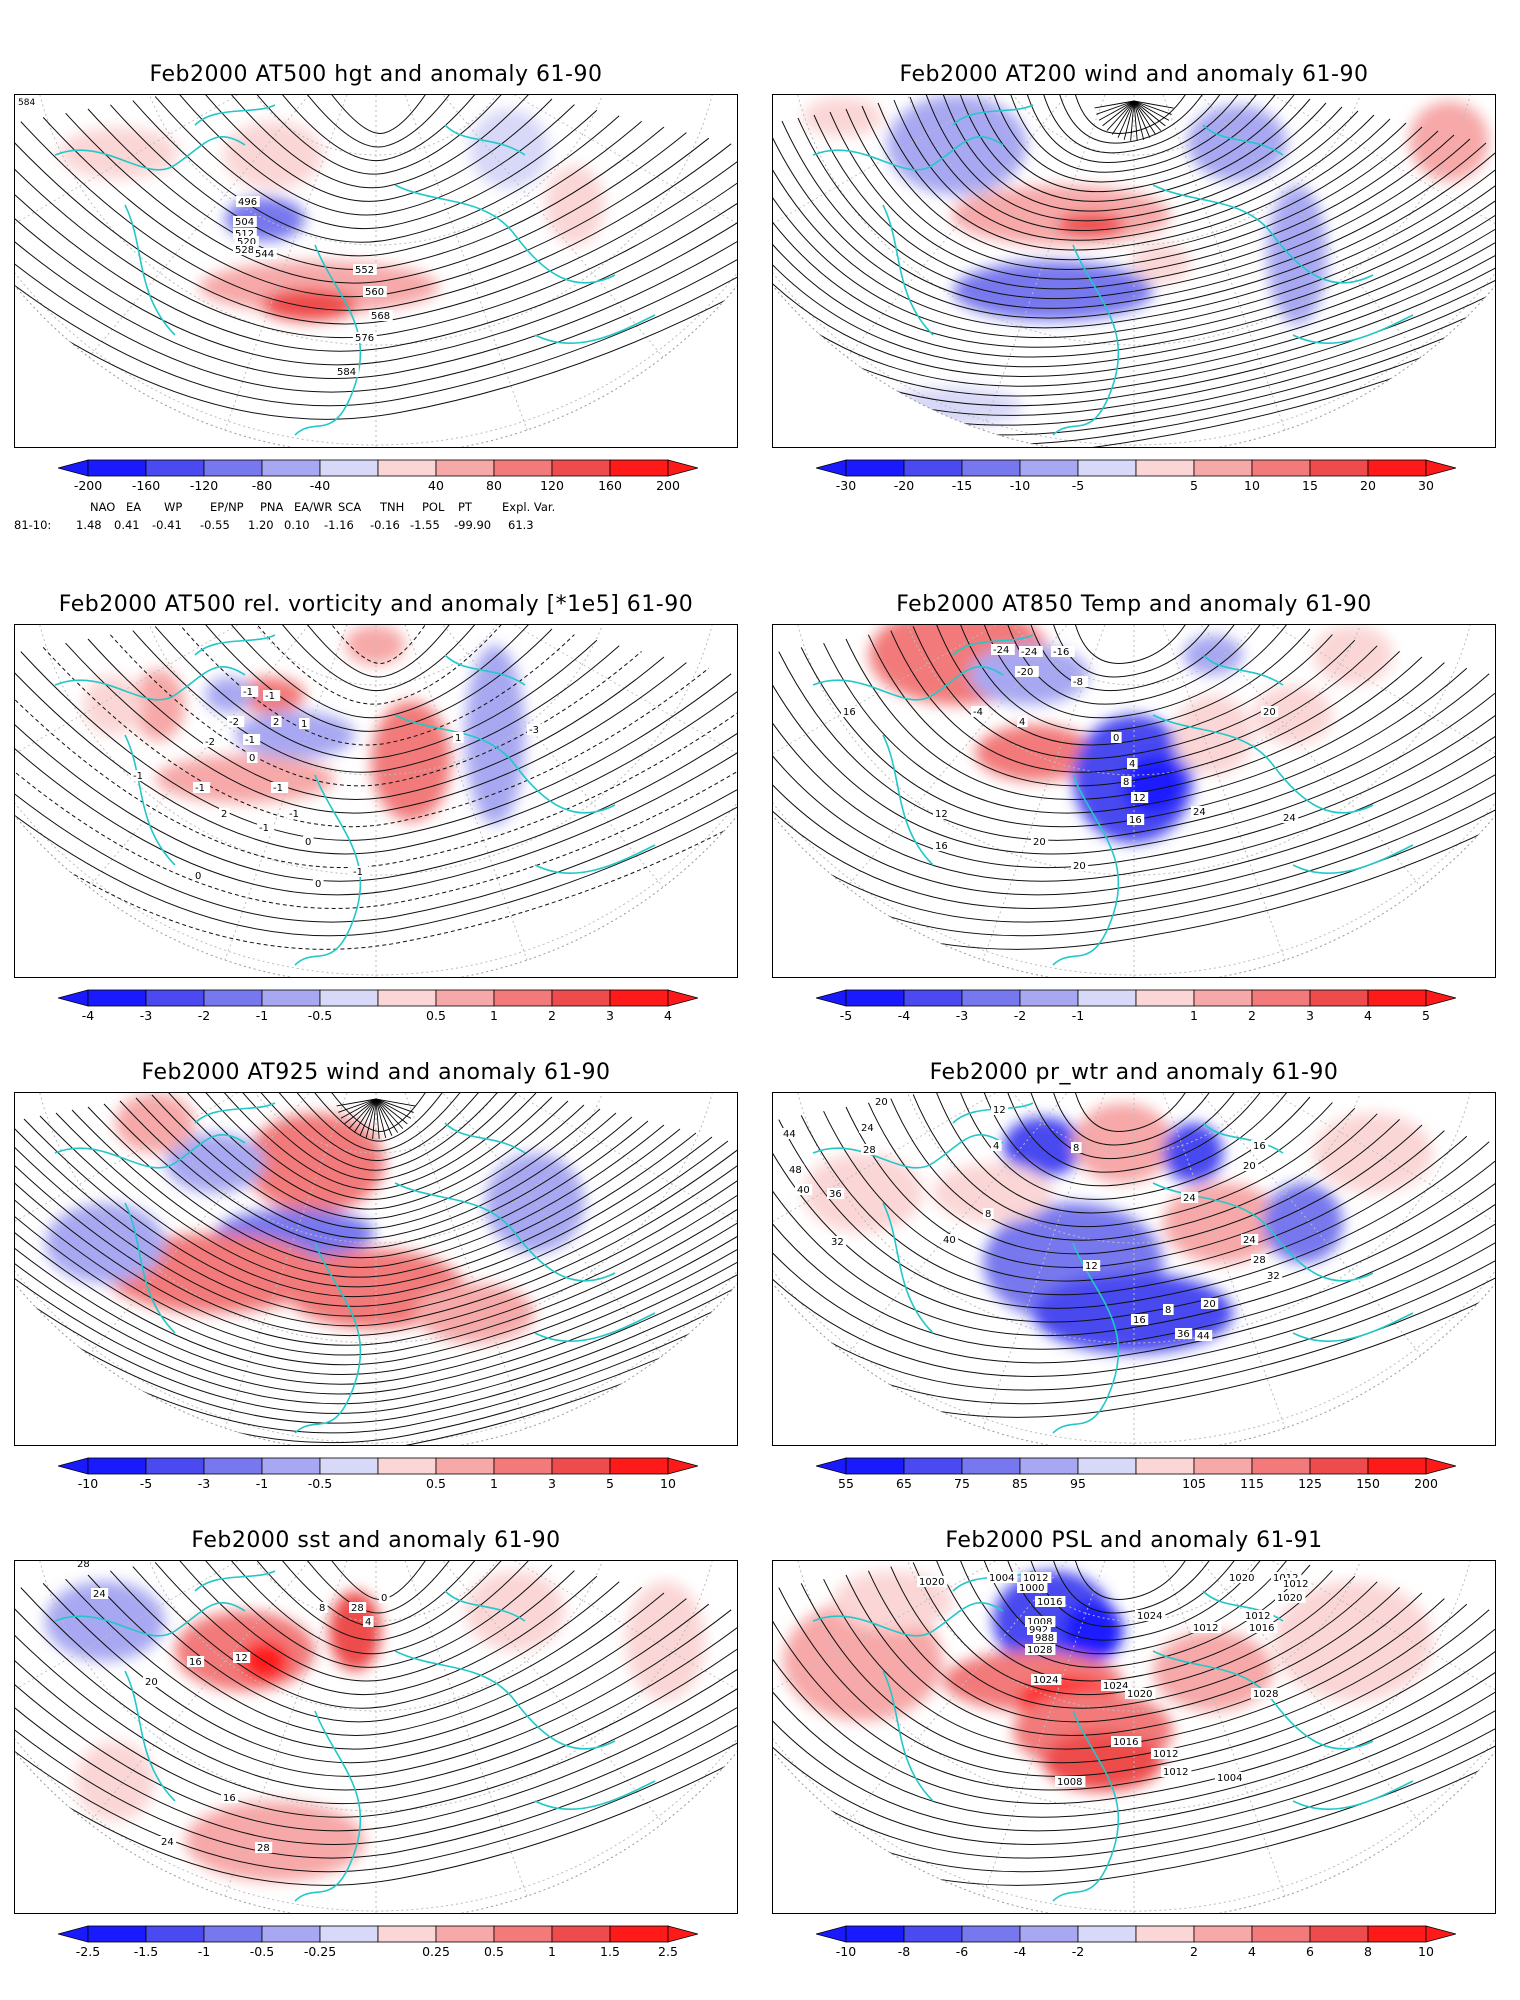 The height and width of the screenshot is (2000, 1520). I want to click on svg-text: 1004, so click(1229, 1778).